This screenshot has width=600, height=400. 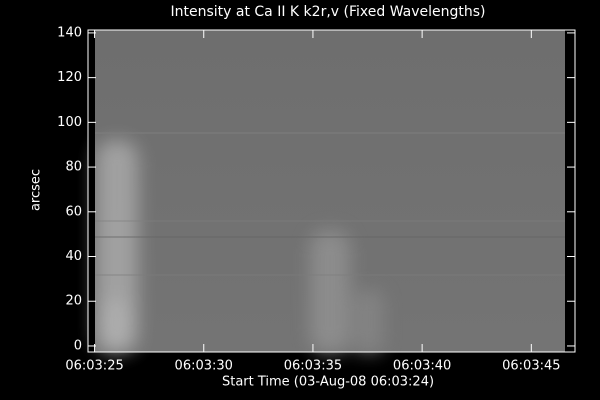 What do you see at coordinates (69, 32) in the screenshot?
I see `y-tick-label: 140` at bounding box center [69, 32].